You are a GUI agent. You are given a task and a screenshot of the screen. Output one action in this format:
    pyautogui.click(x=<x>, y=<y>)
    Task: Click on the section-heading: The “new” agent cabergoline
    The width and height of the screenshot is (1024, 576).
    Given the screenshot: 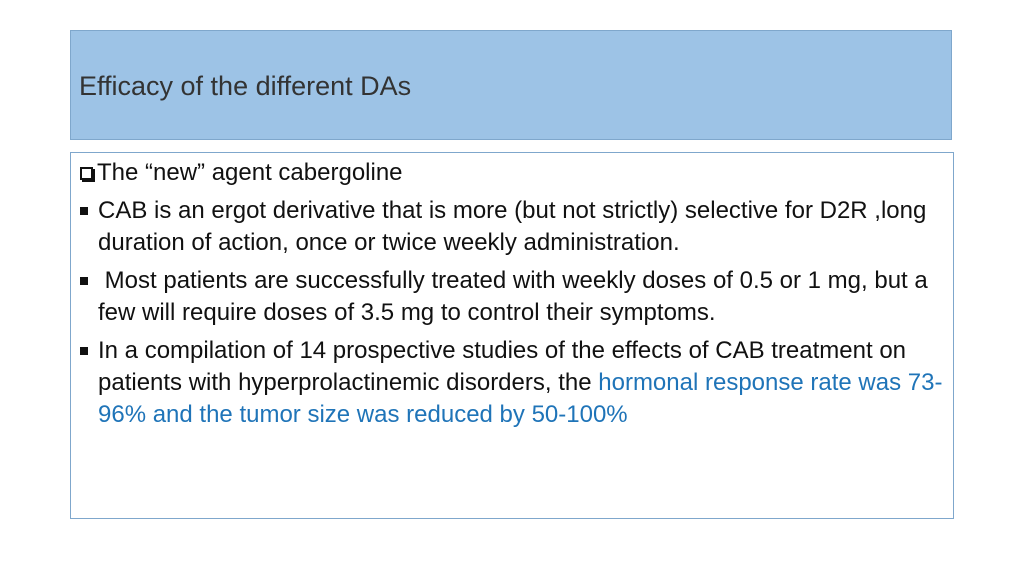 What is the action you would take?
    pyautogui.click(x=512, y=173)
    